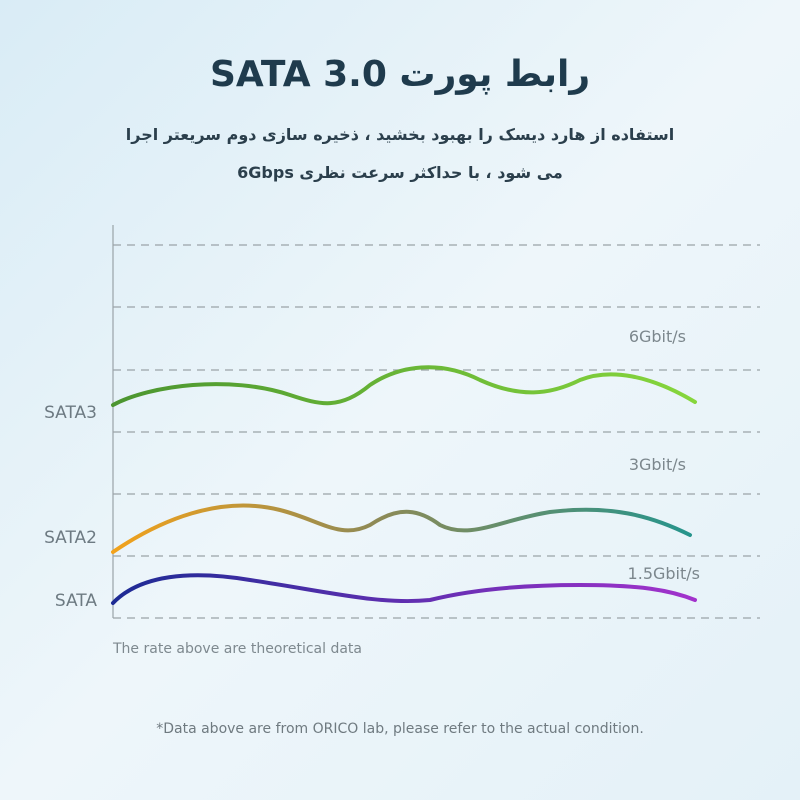  I want to click on sata-curve, so click(404, 589).